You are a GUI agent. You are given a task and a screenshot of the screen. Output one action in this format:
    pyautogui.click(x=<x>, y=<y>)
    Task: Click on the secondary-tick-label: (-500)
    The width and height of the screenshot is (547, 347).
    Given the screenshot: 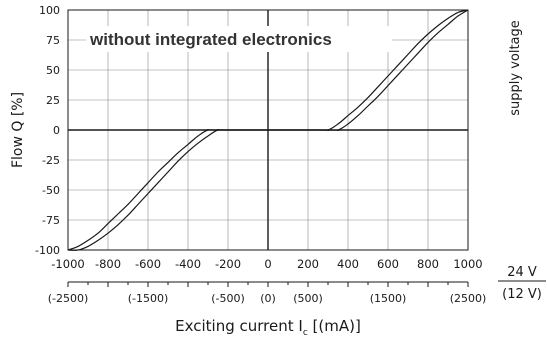 What is the action you would take?
    pyautogui.click(x=228, y=298)
    